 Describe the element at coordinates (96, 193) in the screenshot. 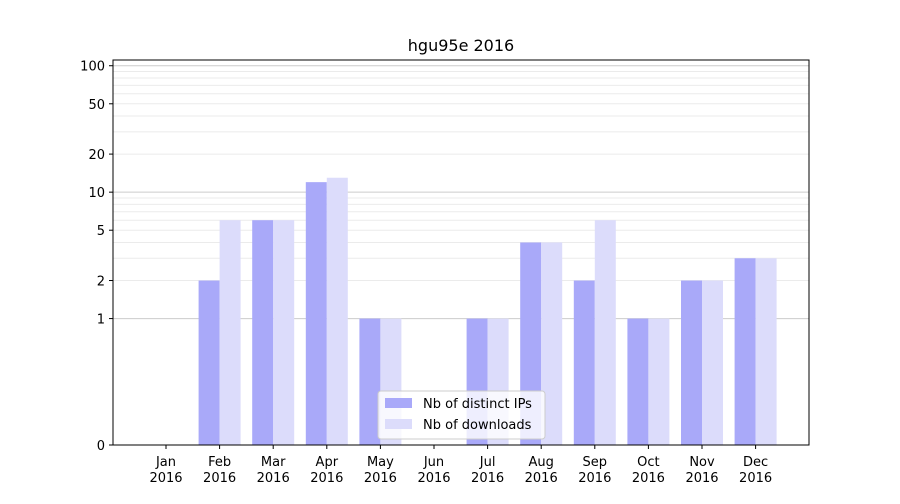

I see `y-tick-label: 10` at that location.